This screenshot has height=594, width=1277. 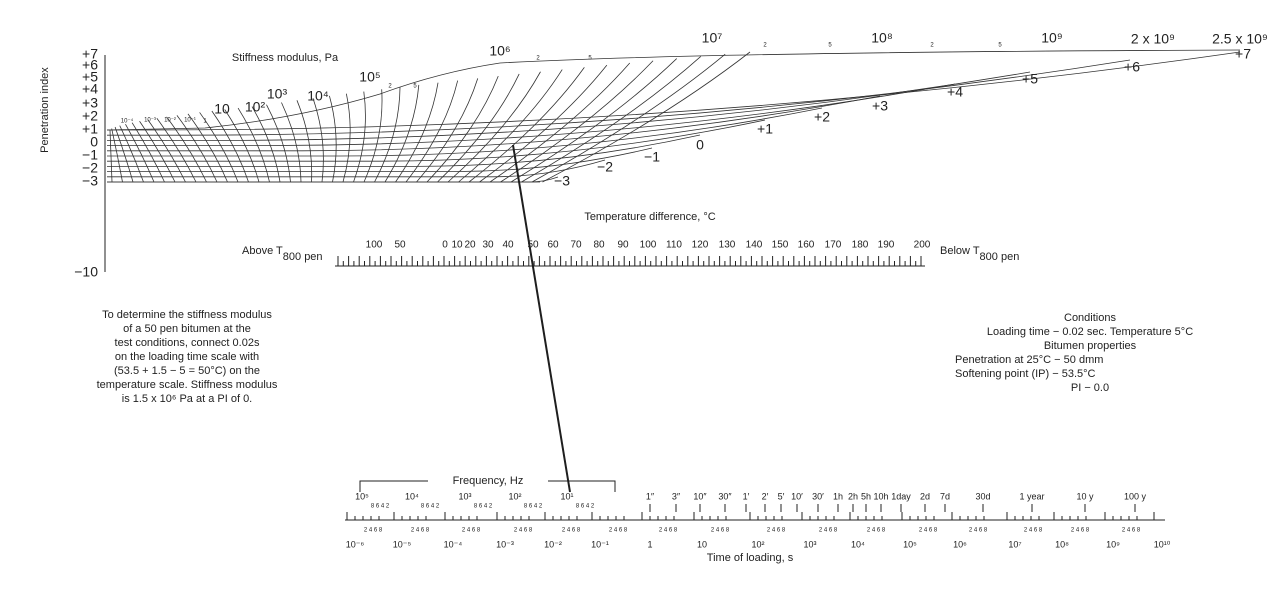 I want to click on frequency-label: 10³, so click(x=464, y=496).